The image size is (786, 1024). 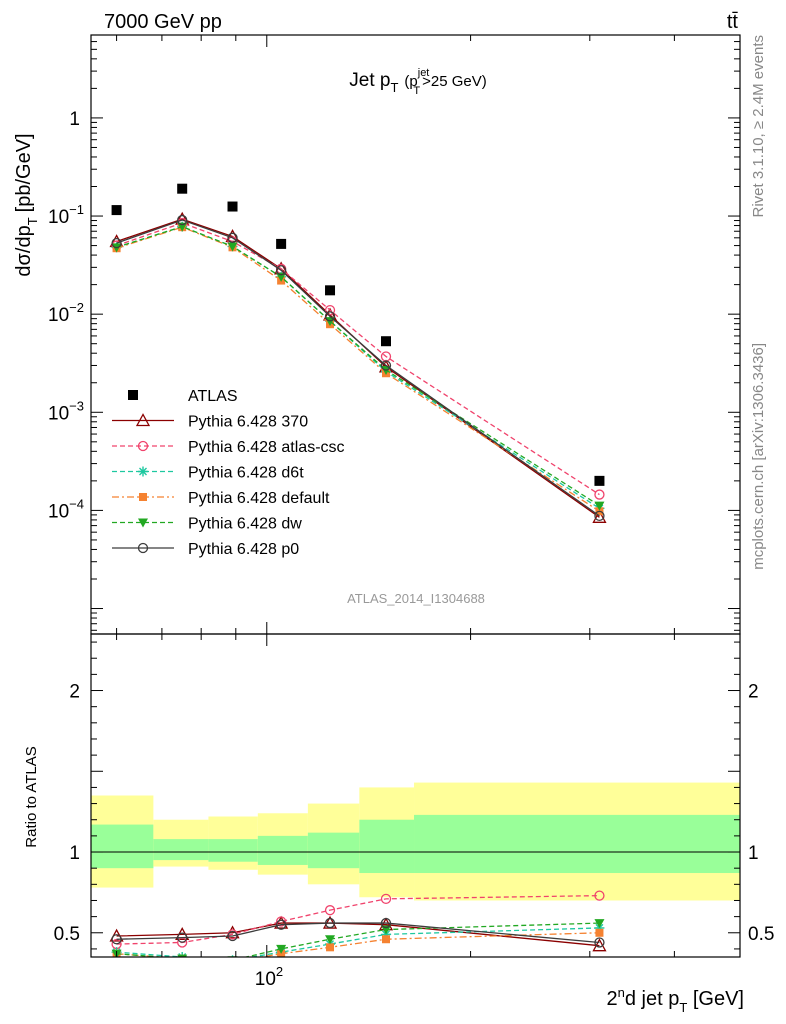 I want to click on main-y-tick-label: 10⁻¹, so click(x=66, y=215).